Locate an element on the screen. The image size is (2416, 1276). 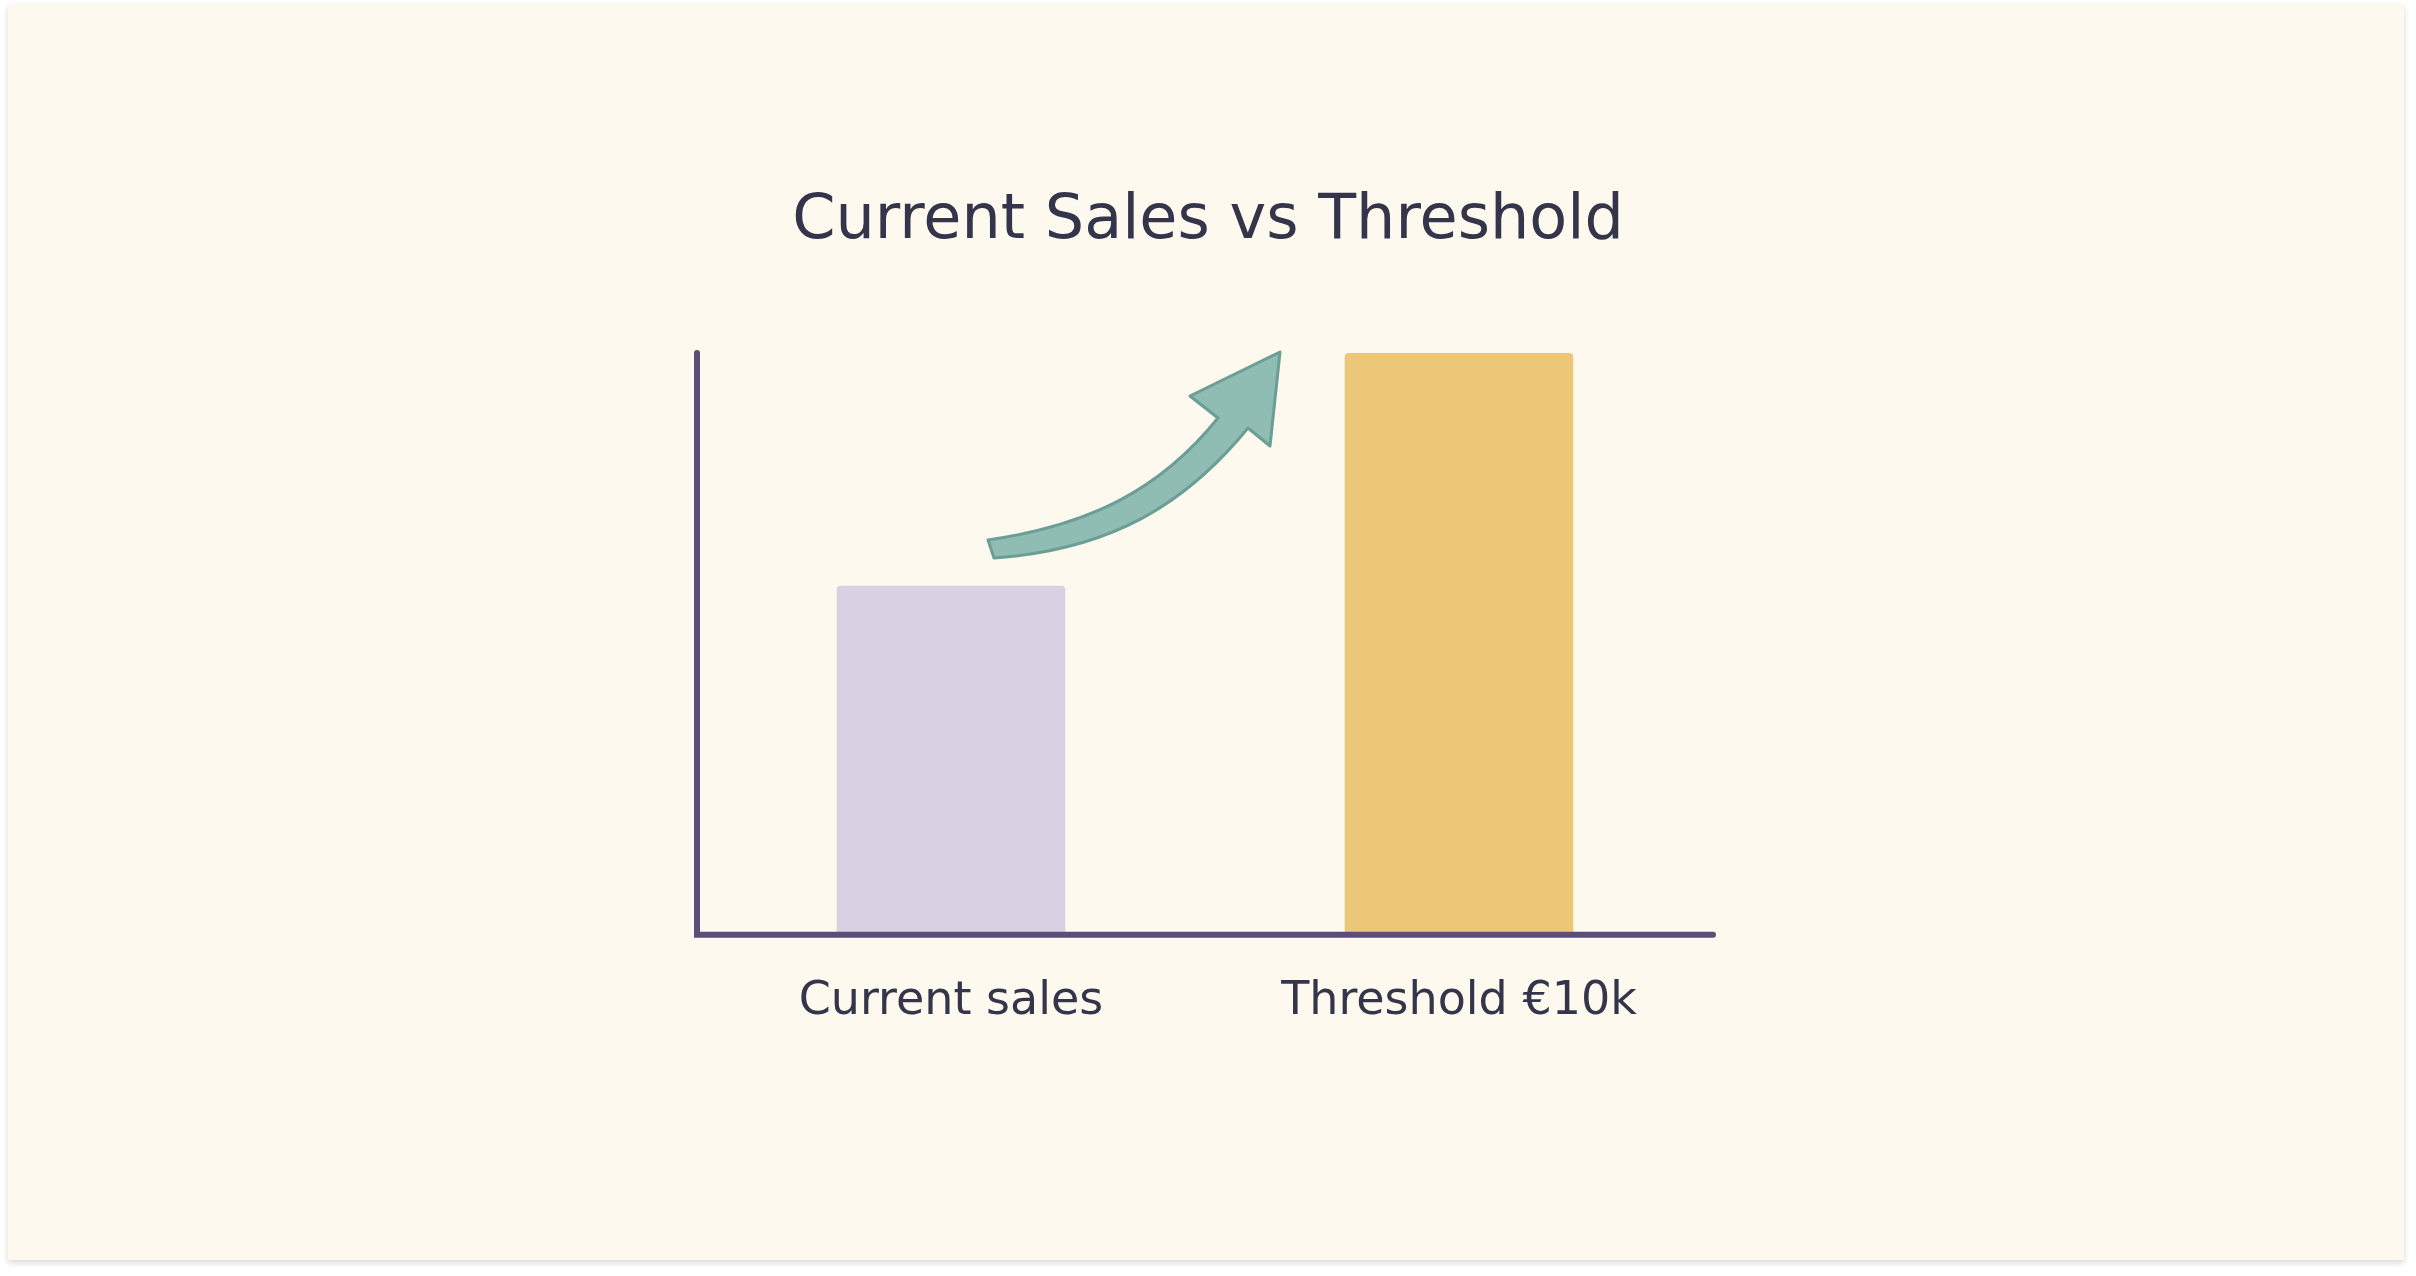
x-tick-label: Threshold €10k is located at coordinates (1459, 998).